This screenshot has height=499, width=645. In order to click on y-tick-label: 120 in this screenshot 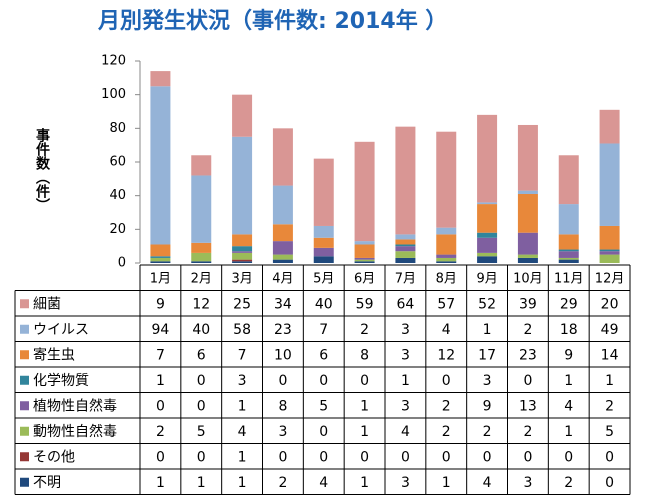, I will do `click(113, 61)`.